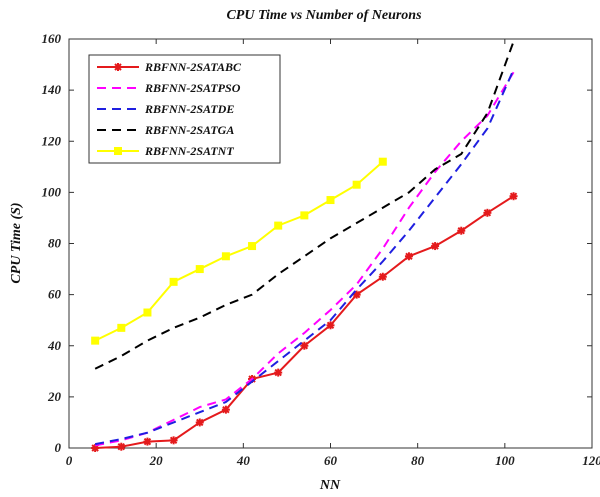 This screenshot has height=497, width=600. What do you see at coordinates (54, 396) in the screenshot?
I see `y-tick-label: 20` at bounding box center [54, 396].